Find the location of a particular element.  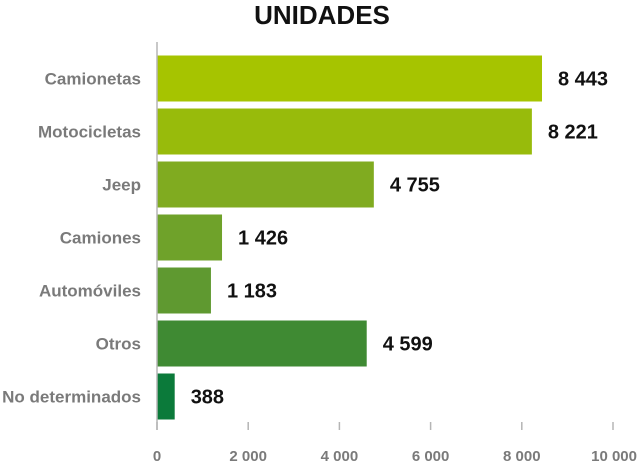

x-tick-label: 6 000 is located at coordinates (431, 456).